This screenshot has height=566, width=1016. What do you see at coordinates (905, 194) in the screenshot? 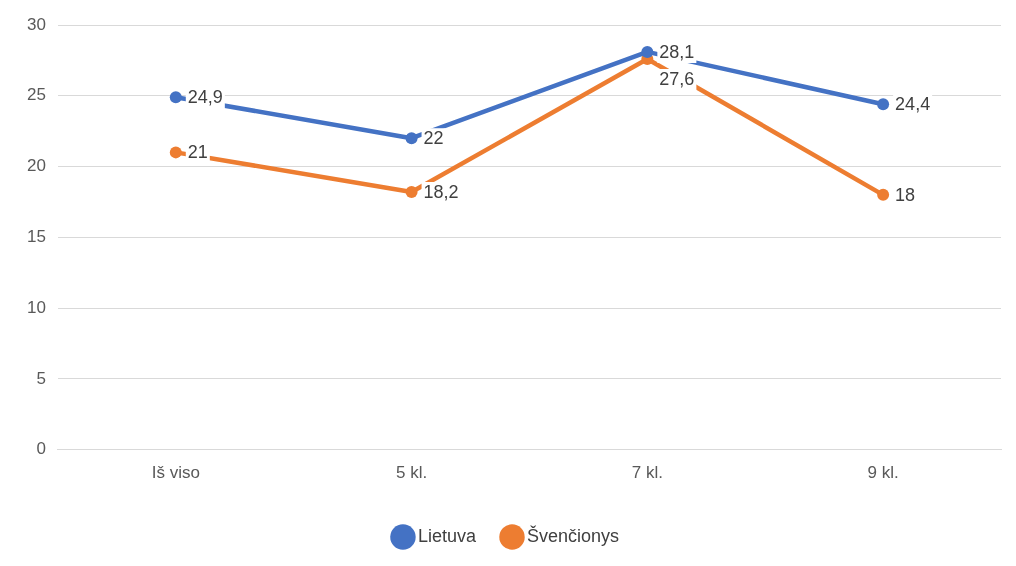
I see `data-label: 18` at bounding box center [905, 194].